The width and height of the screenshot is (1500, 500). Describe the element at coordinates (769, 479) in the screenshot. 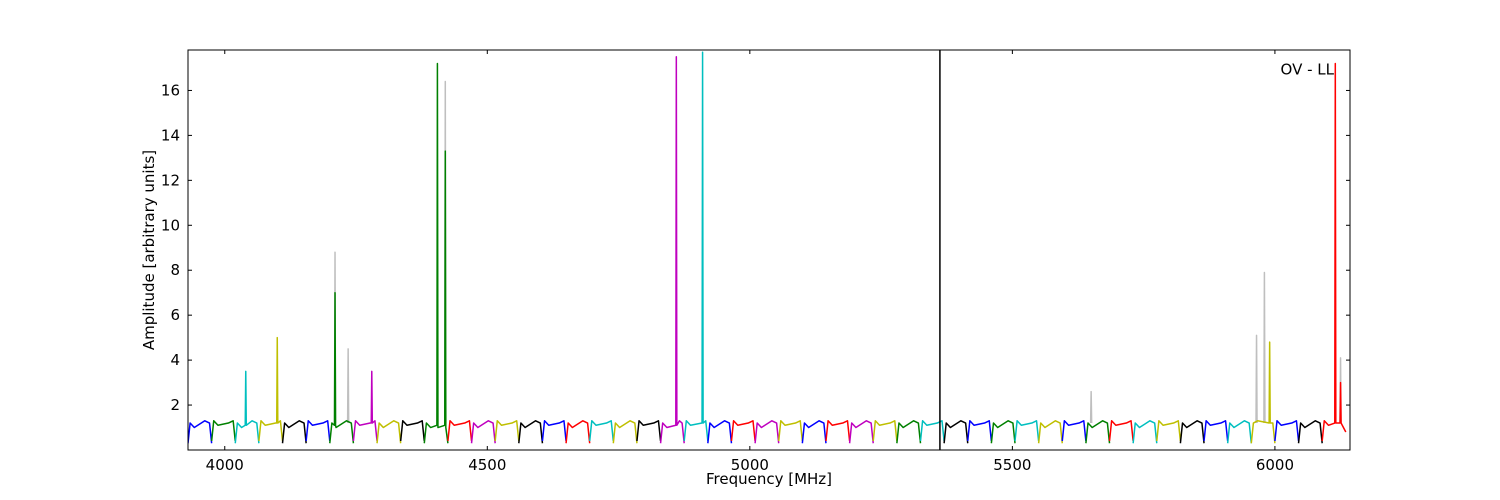

I see `x-axis-label: Frequency [MHz]` at that location.